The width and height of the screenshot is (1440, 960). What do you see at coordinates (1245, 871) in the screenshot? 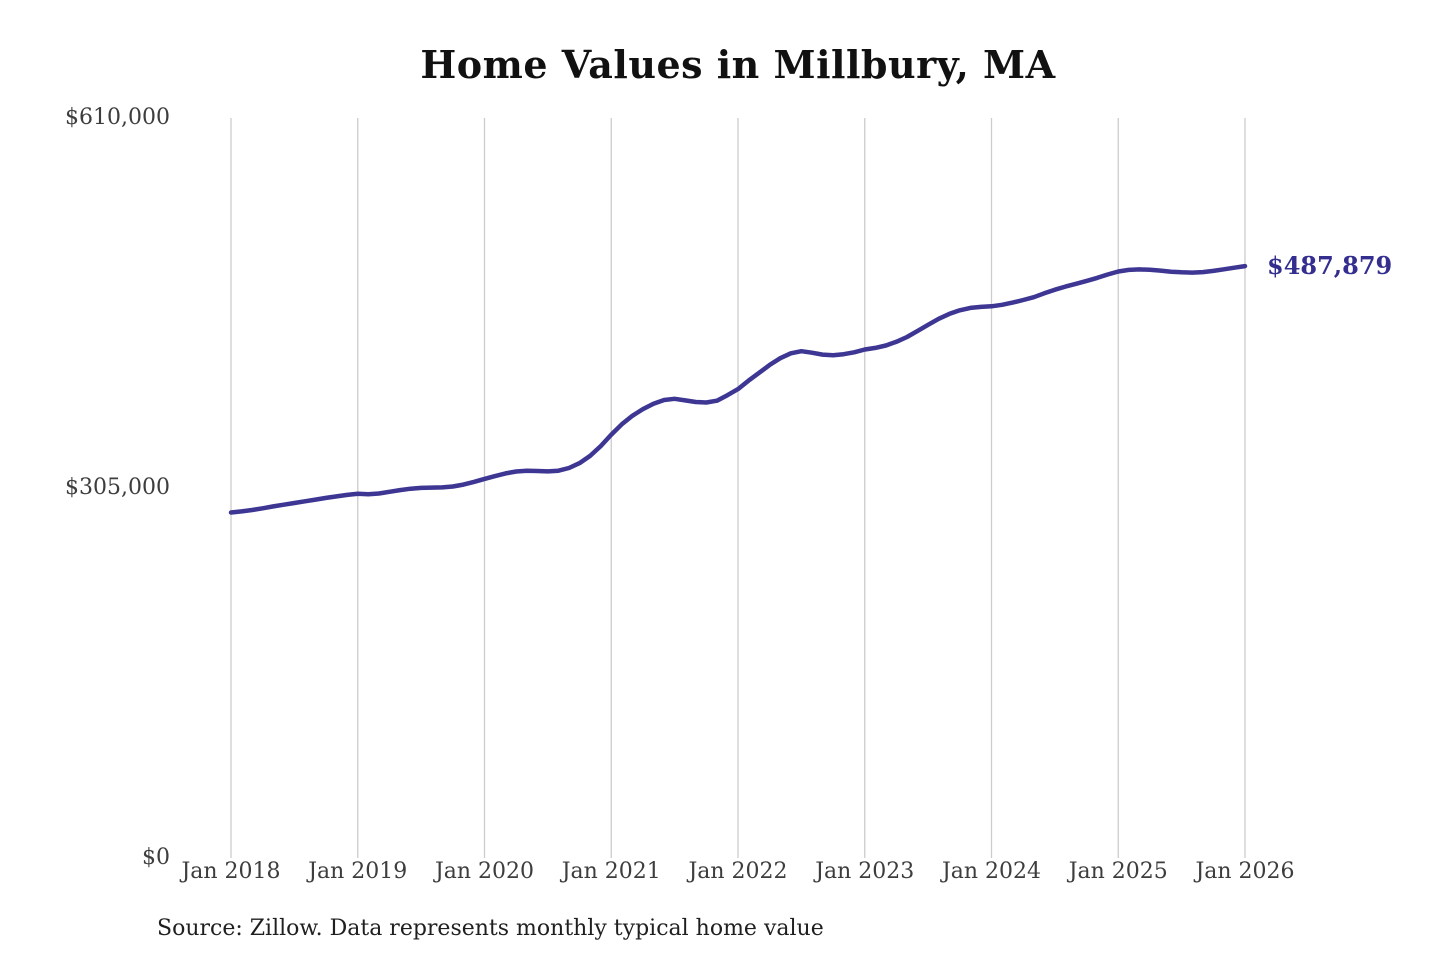
I see `x-tick-label: Jan 2026` at bounding box center [1245, 871].